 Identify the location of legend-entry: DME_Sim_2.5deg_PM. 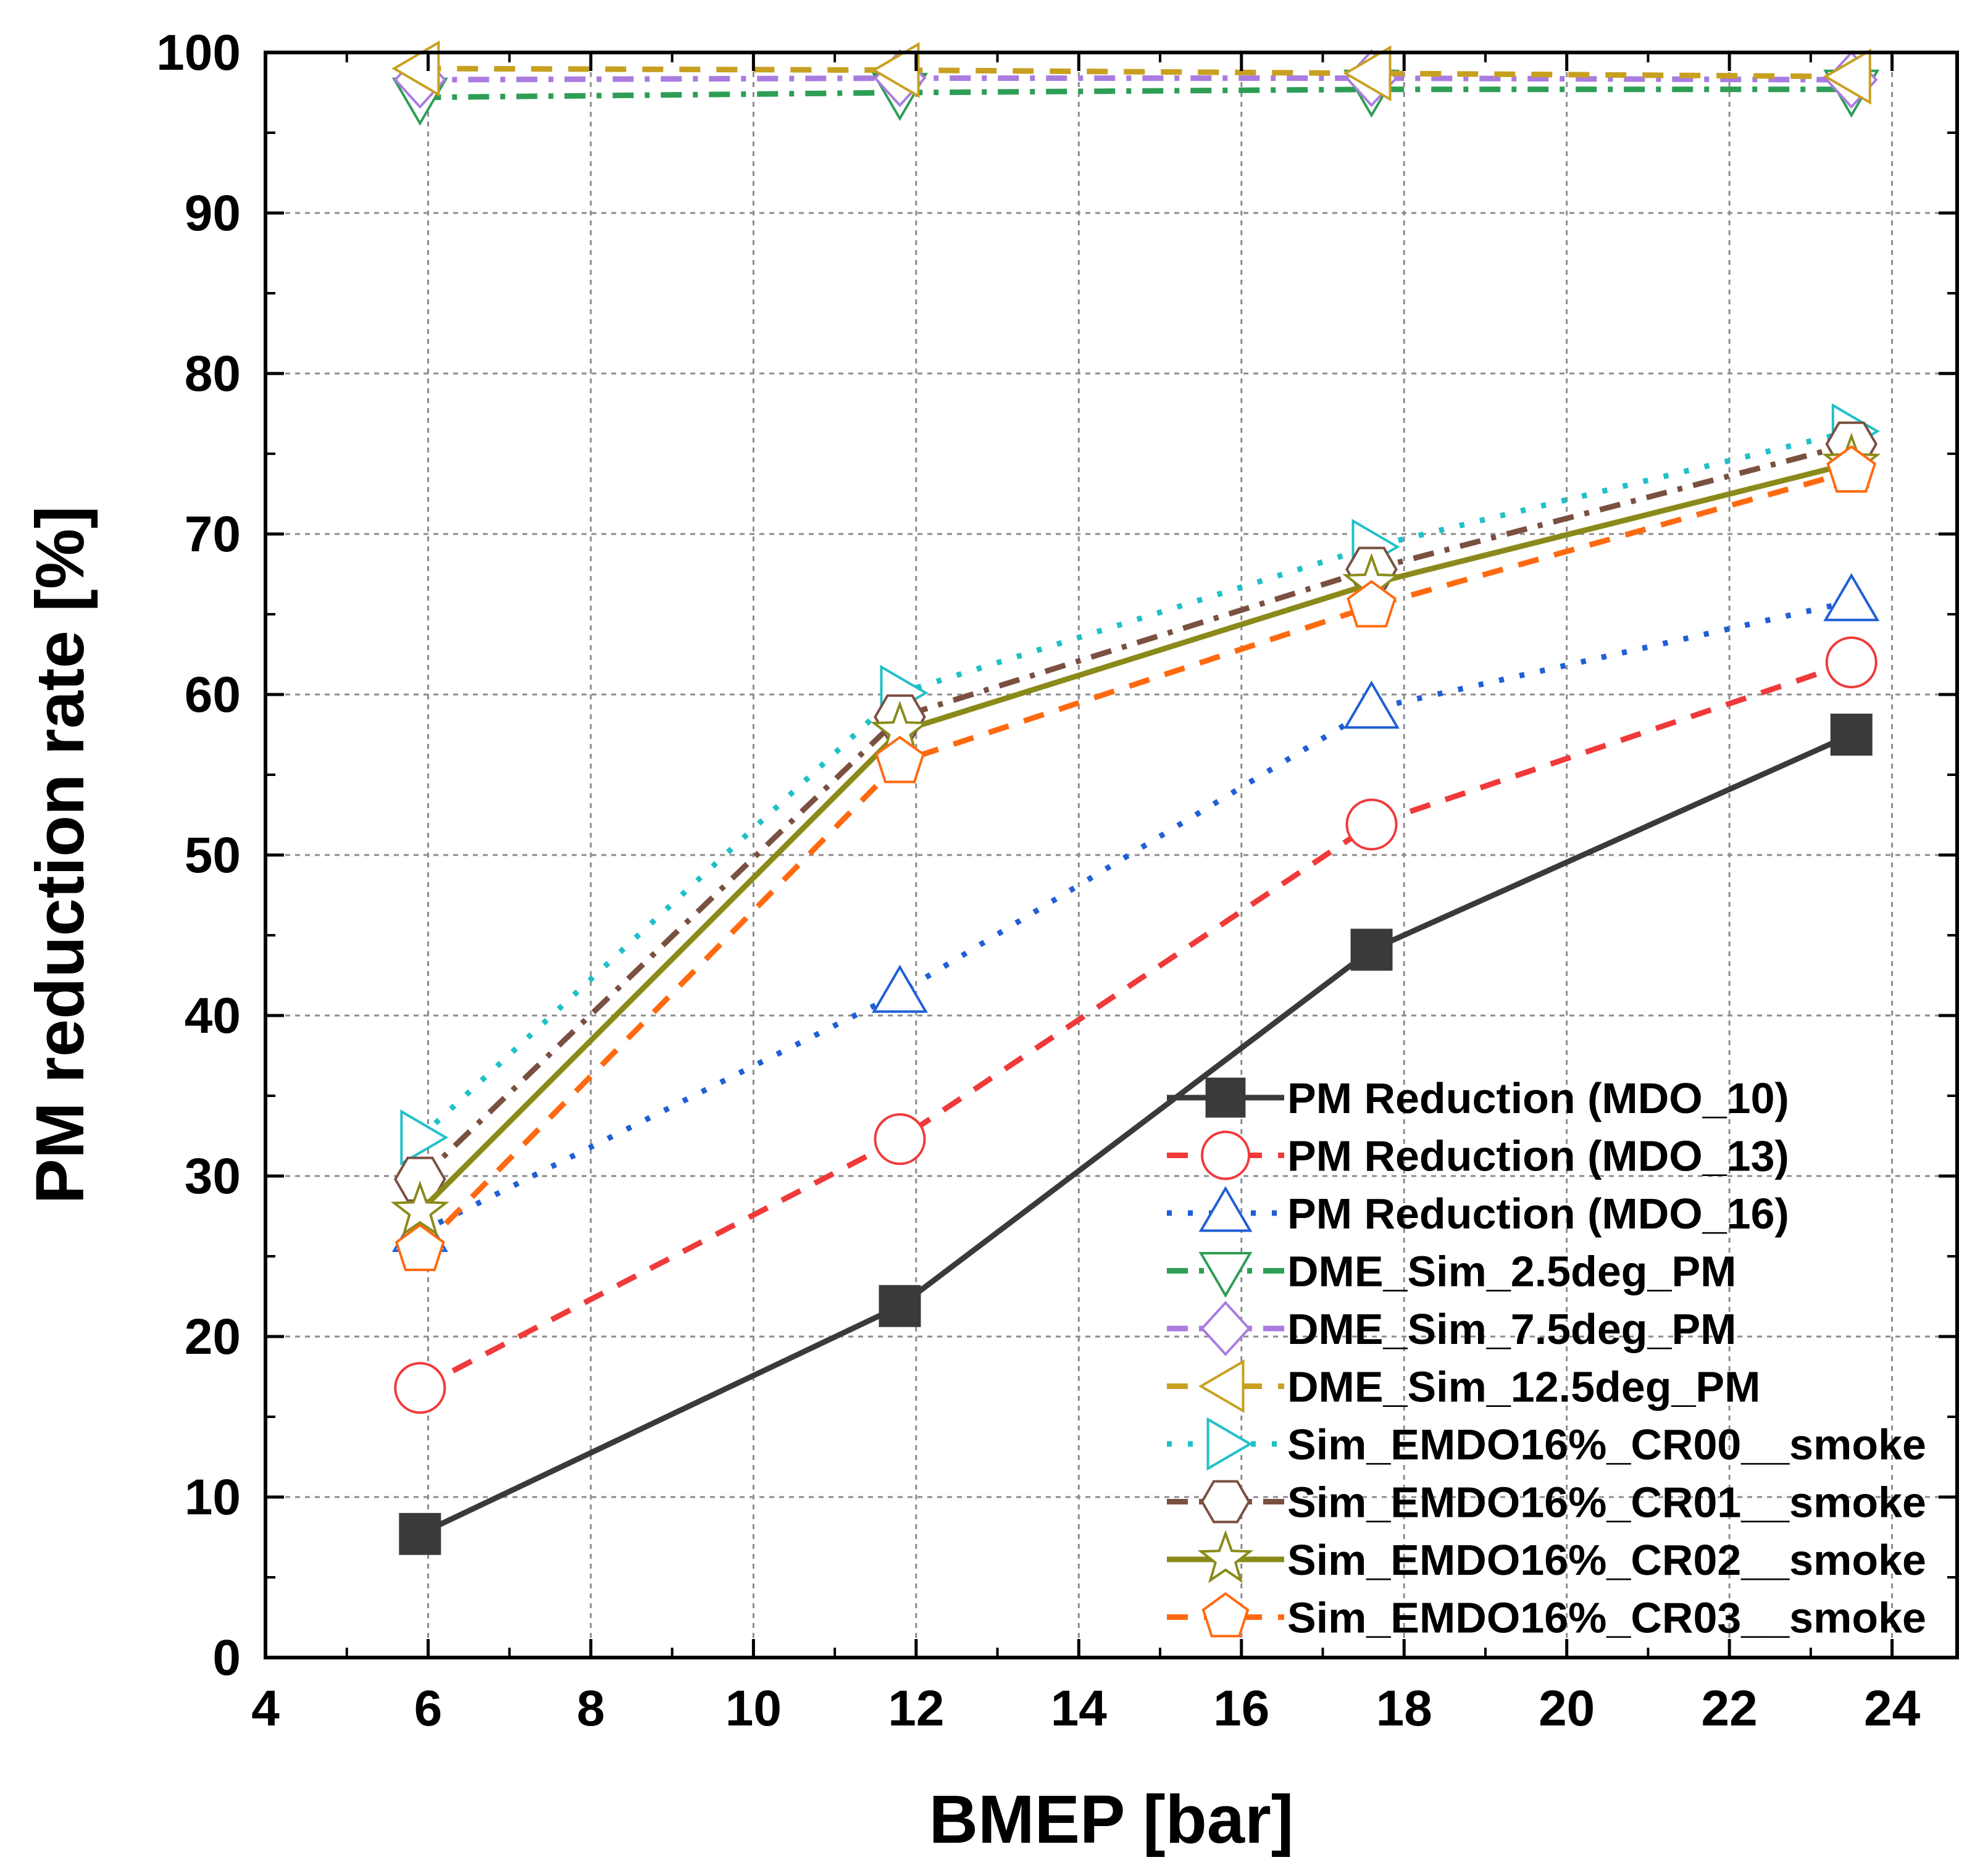
(1452, 1273).